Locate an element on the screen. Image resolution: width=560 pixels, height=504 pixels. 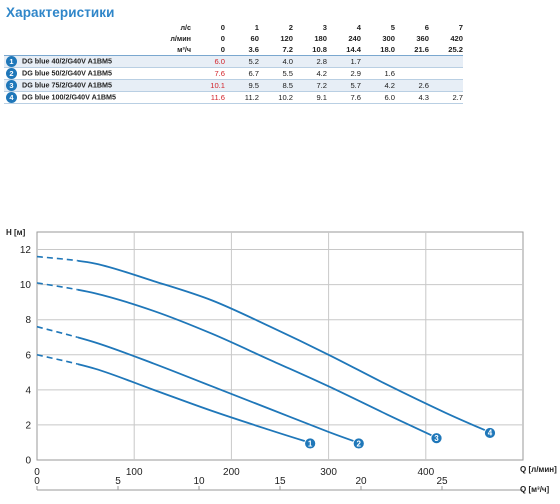
model-name: DG blue 40/2/G40V A1BM5 is located at coordinates (67, 61).